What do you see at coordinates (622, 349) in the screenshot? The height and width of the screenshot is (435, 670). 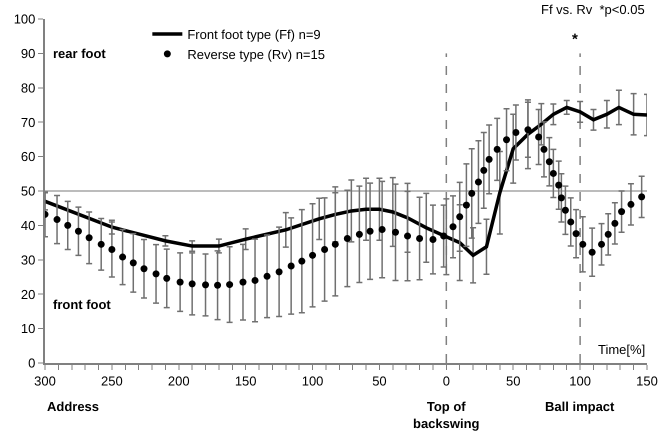 I see `annotation: Time[%]` at bounding box center [622, 349].